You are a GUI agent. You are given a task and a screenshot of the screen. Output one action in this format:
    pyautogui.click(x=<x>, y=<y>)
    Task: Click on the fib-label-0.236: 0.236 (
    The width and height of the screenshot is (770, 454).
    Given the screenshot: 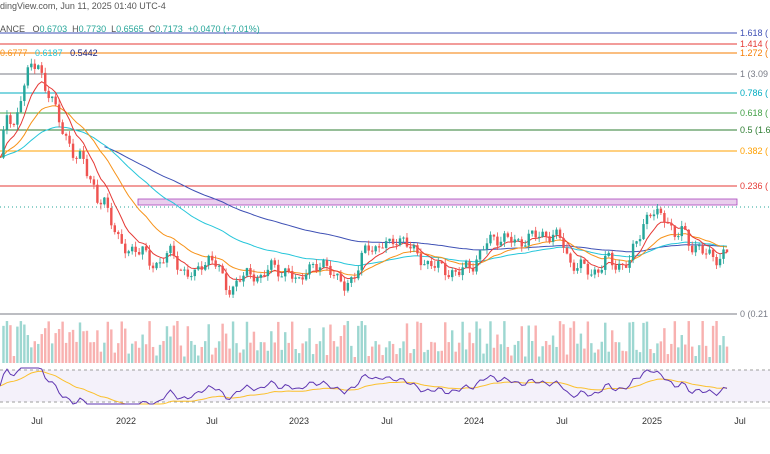 What is the action you would take?
    pyautogui.click(x=754, y=186)
    